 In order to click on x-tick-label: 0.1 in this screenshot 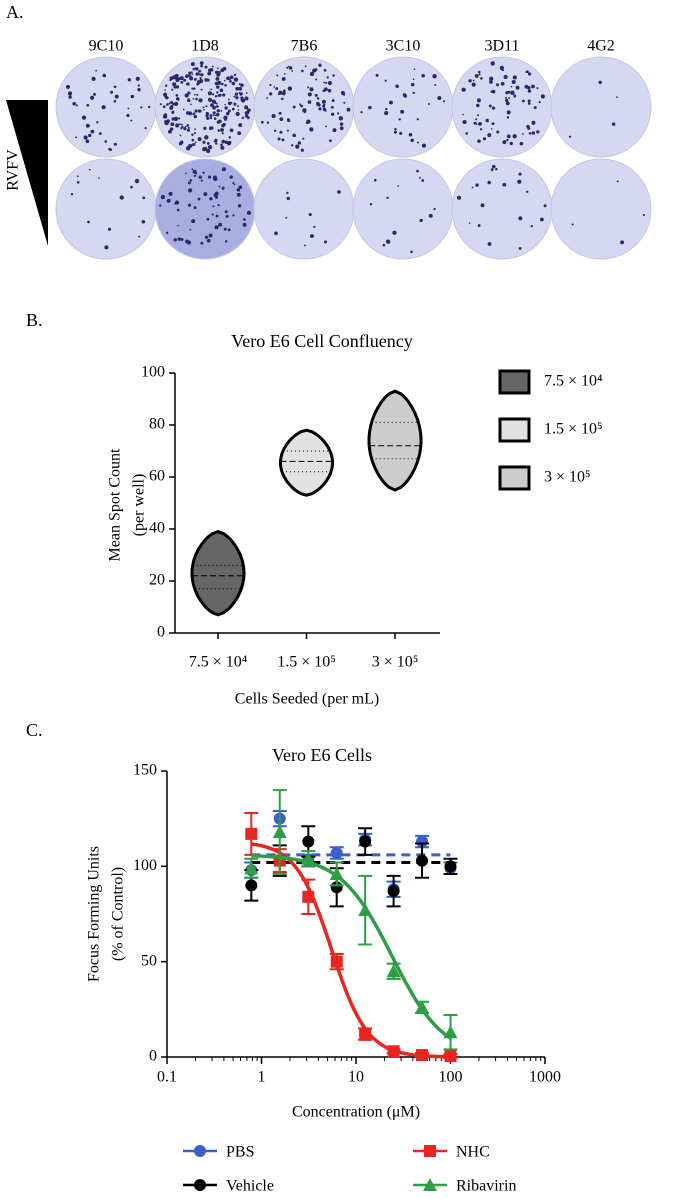, I will do `click(167, 1077)`.